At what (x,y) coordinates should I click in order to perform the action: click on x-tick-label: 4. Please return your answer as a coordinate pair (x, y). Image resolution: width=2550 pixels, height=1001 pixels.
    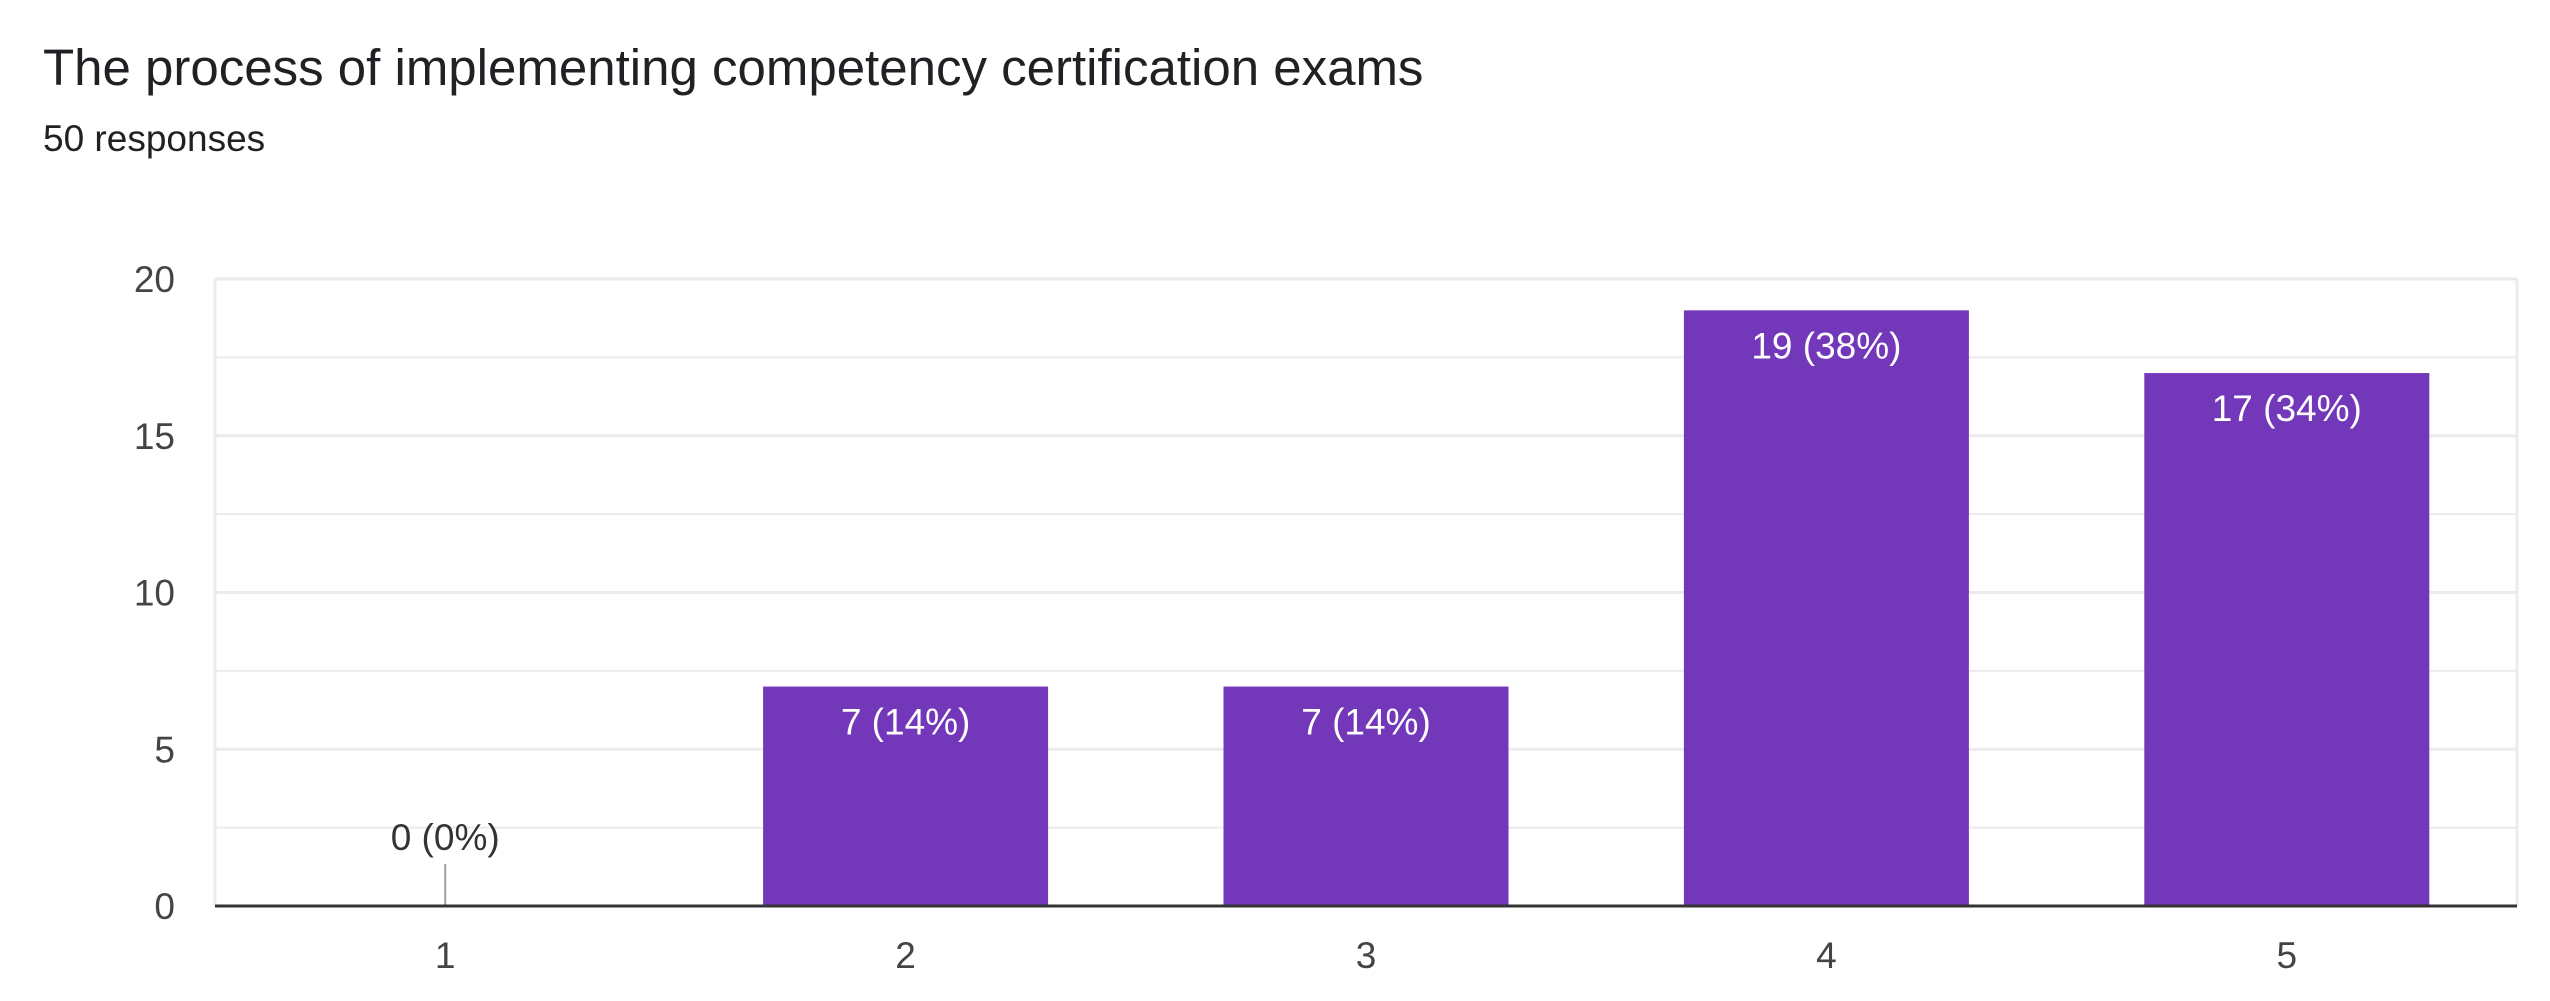
    Looking at the image, I should click on (1826, 955).